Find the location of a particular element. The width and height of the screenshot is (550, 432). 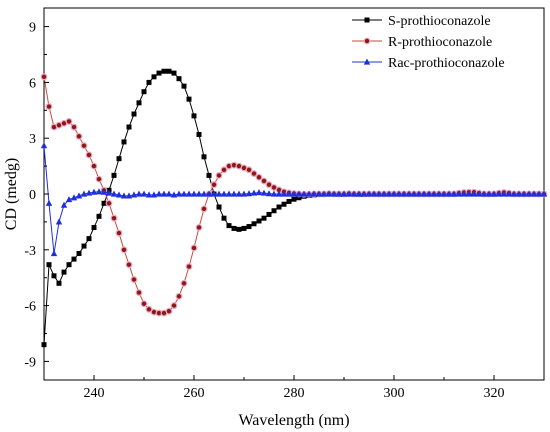

y-tick-label: -3 is located at coordinates (30, 251).